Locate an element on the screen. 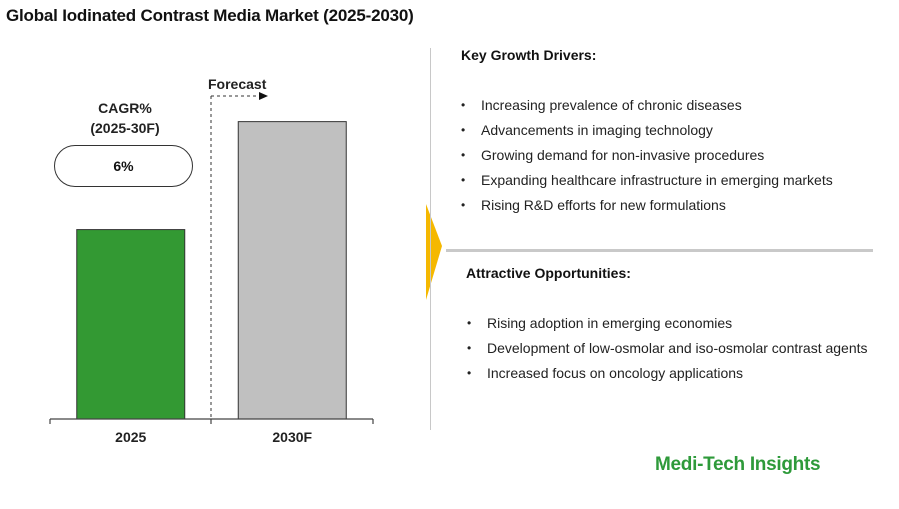 Image resolution: width=899 pixels, height=509 pixels. forecast-label: Forecast is located at coordinates (237, 84).